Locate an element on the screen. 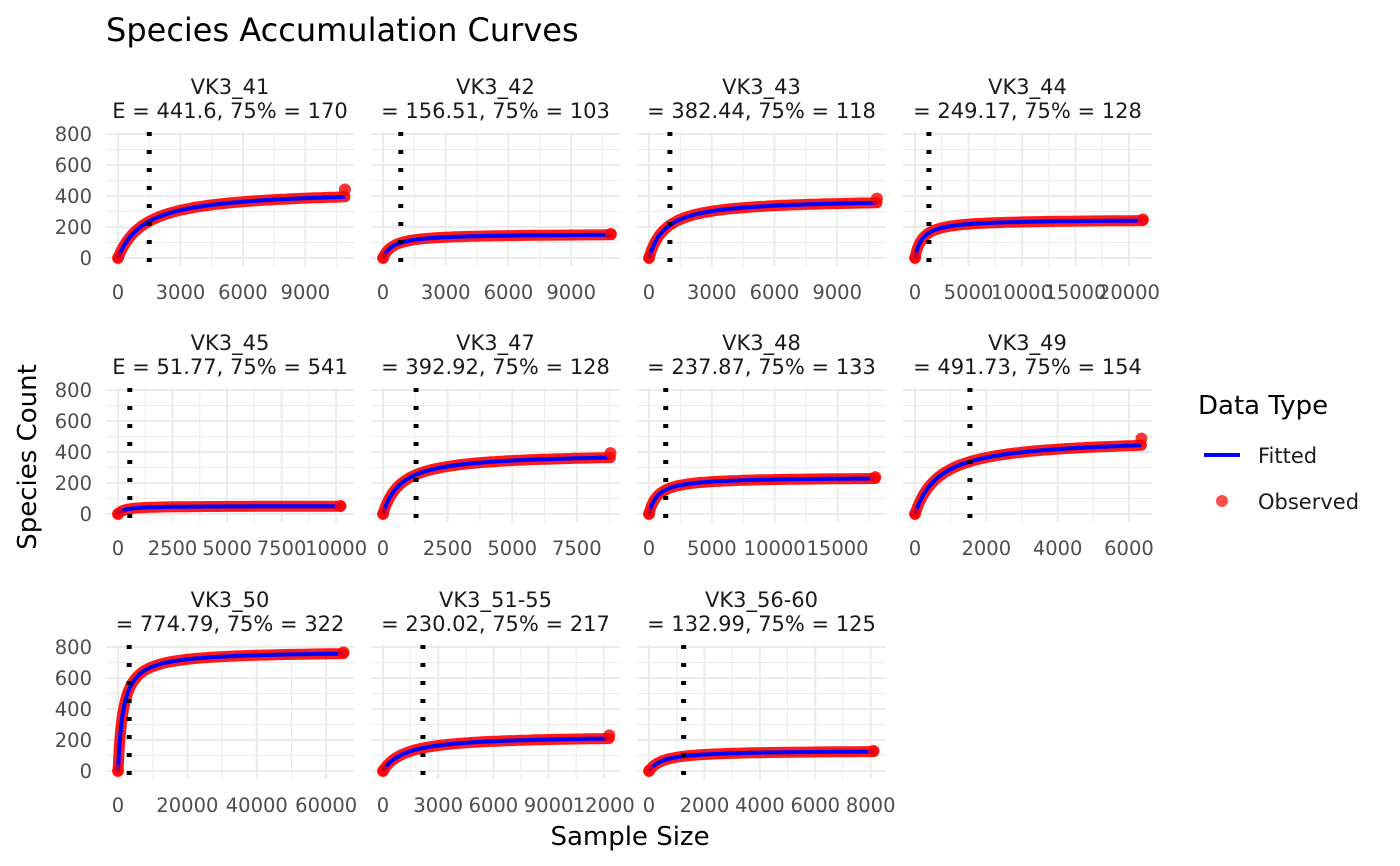  facet-subtitle: = 230.02, 75% = 217 is located at coordinates (495, 624).